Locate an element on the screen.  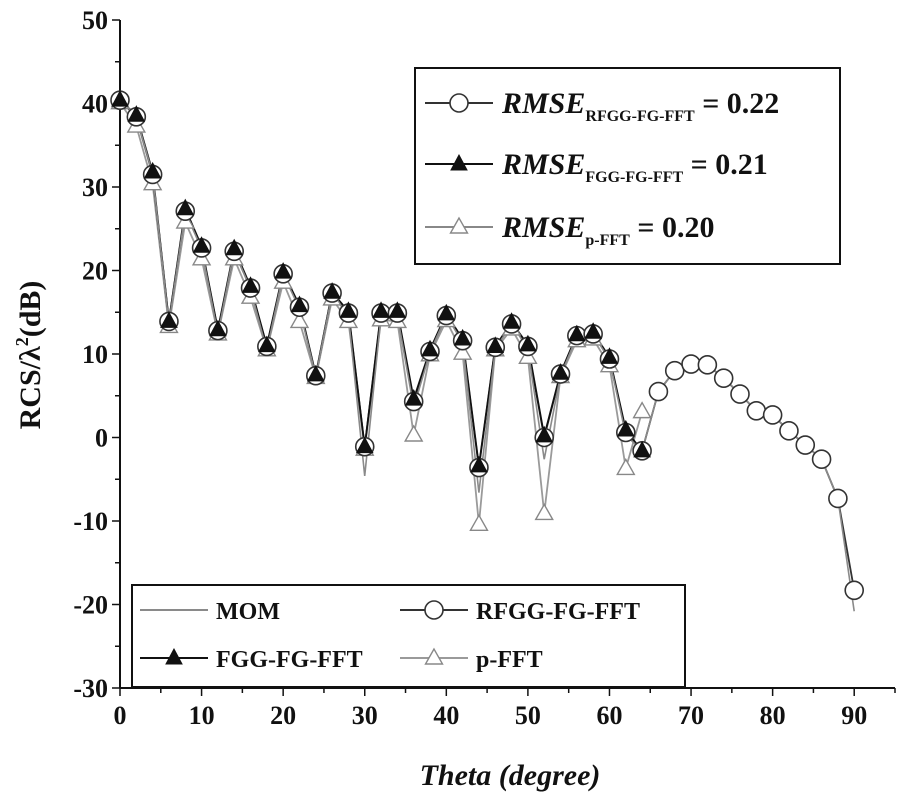
x-tick-label: 10 is located at coordinates (202, 715).